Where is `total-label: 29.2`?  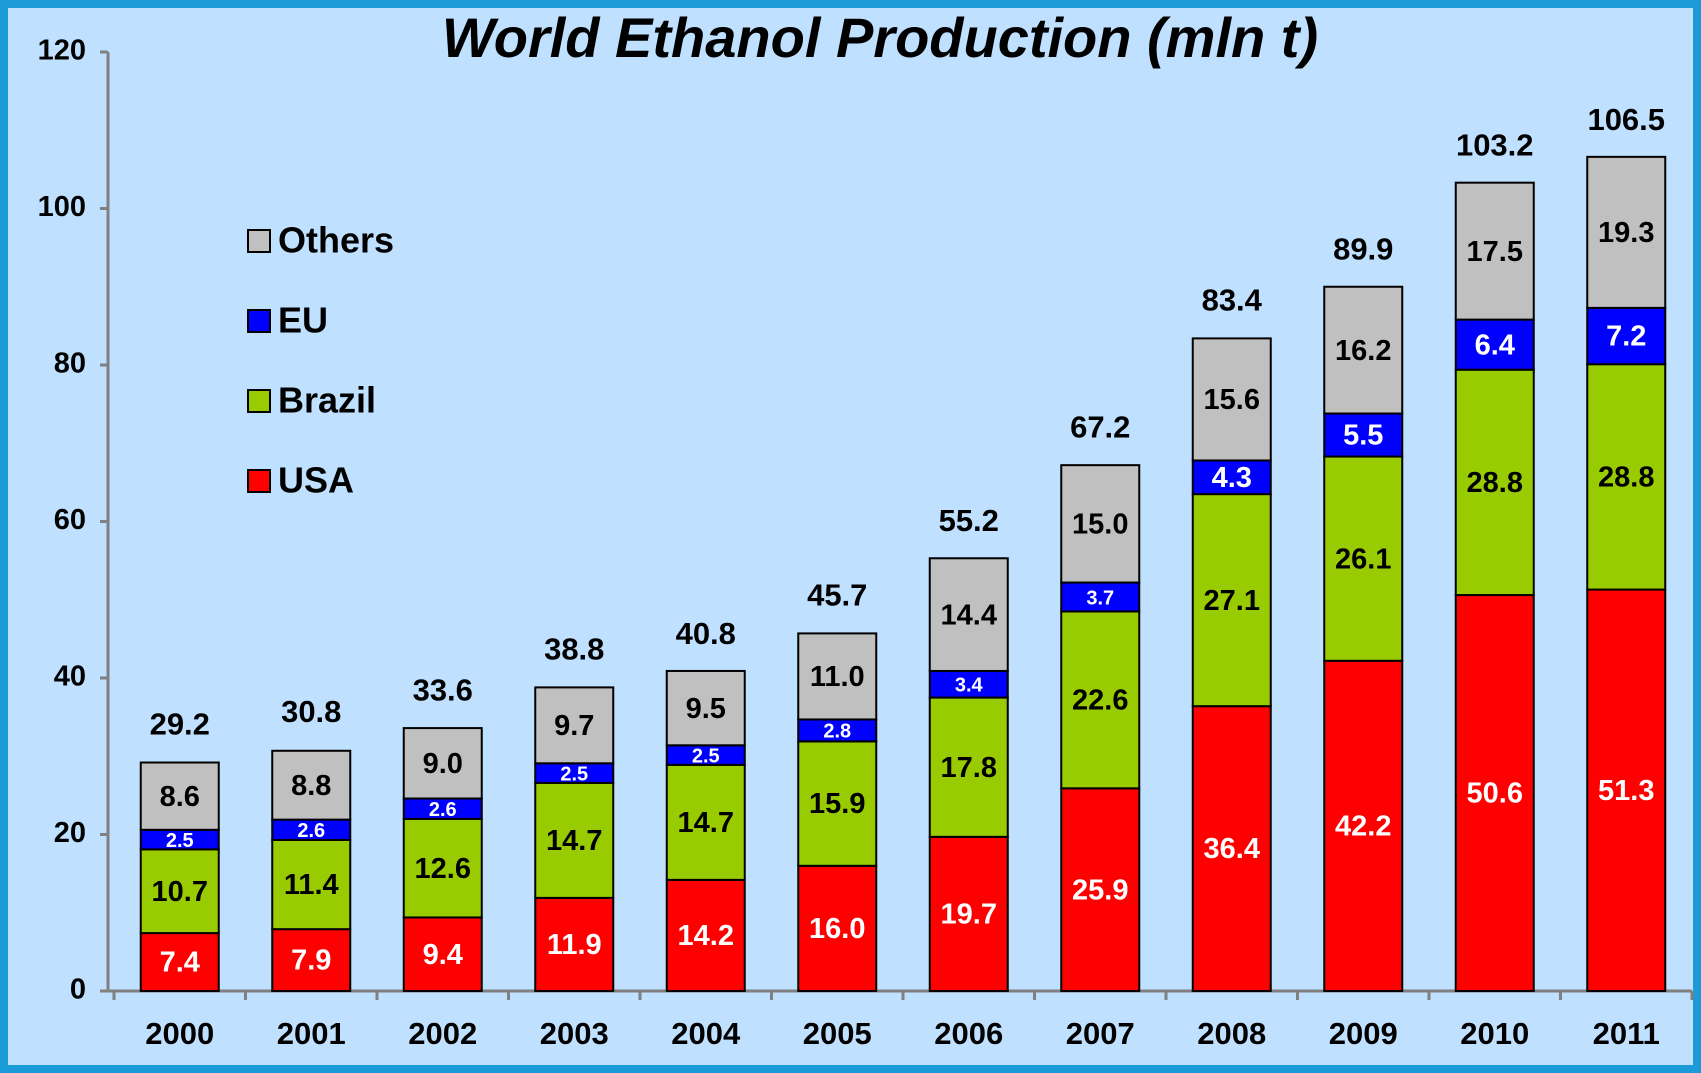 total-label: 29.2 is located at coordinates (180, 724).